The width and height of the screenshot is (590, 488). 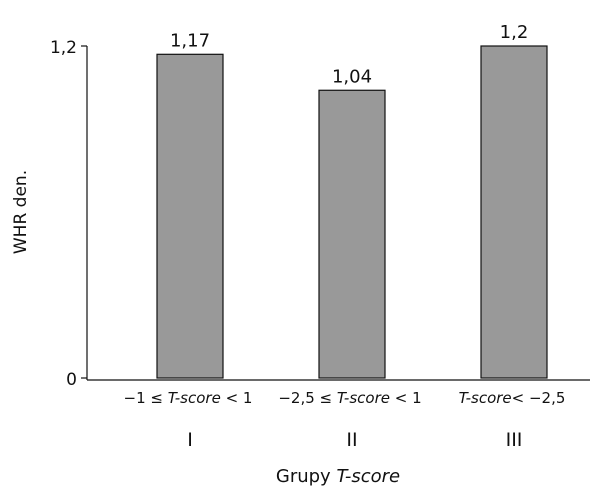 What do you see at coordinates (349, 398) in the screenshot?
I see `x-tick-label: −2,5 ≤ T-score < 1` at bounding box center [349, 398].